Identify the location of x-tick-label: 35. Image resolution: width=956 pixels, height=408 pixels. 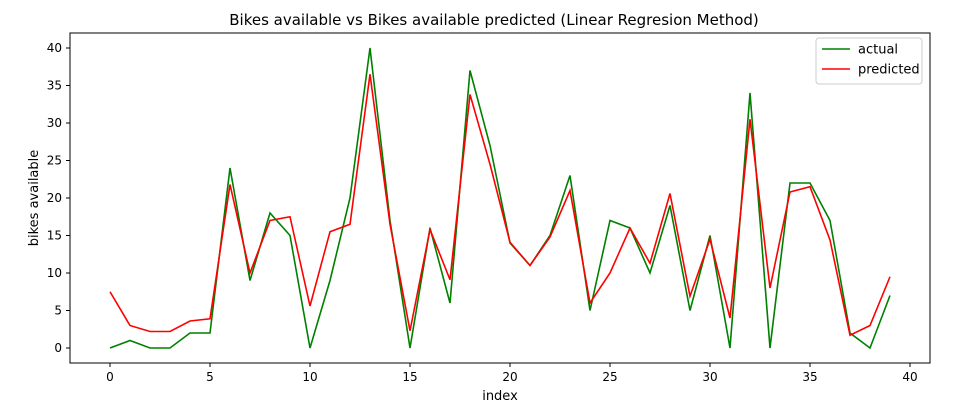
(809, 377).